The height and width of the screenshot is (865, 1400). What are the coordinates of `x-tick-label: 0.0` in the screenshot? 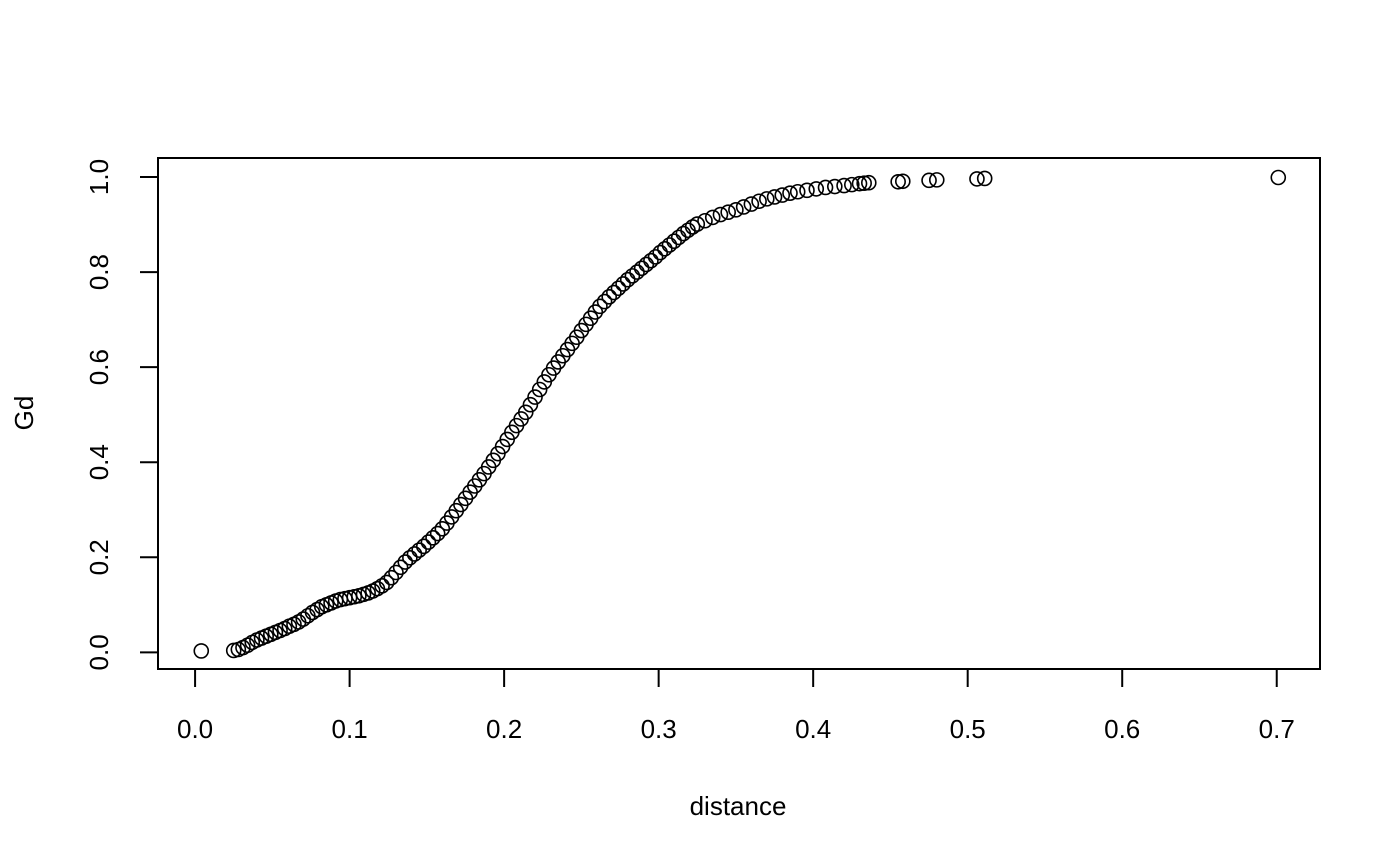 It's located at (195, 729).